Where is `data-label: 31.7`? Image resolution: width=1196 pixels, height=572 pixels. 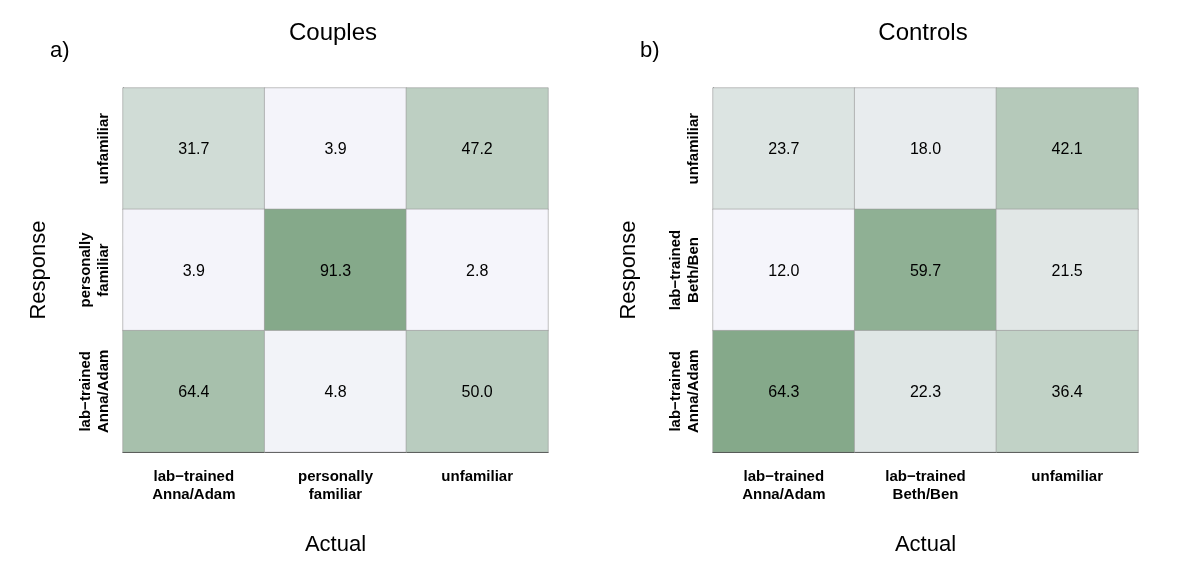 data-label: 31.7 is located at coordinates (194, 149).